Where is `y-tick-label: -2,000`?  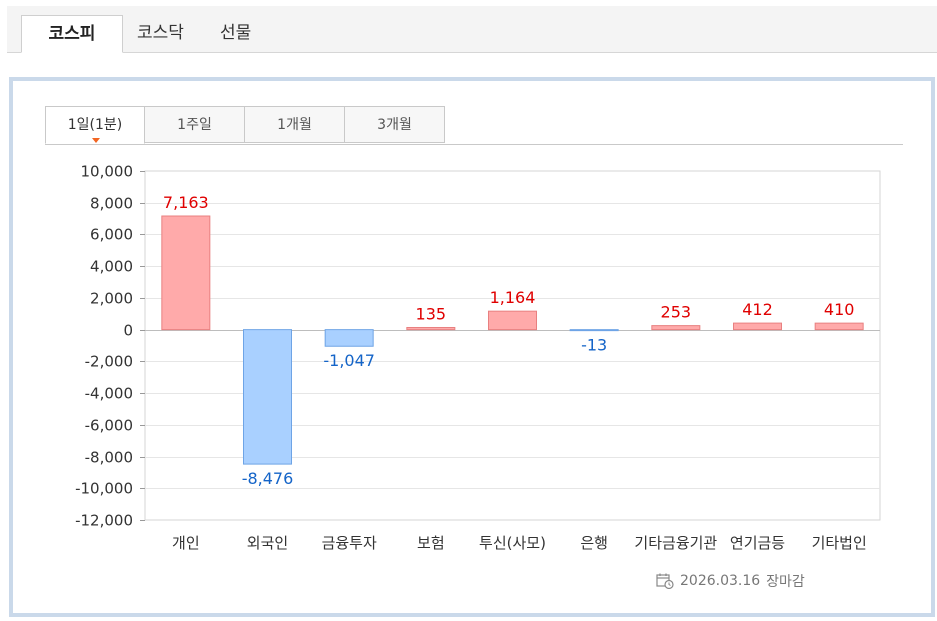
y-tick-label: -2,000 is located at coordinates (109, 362).